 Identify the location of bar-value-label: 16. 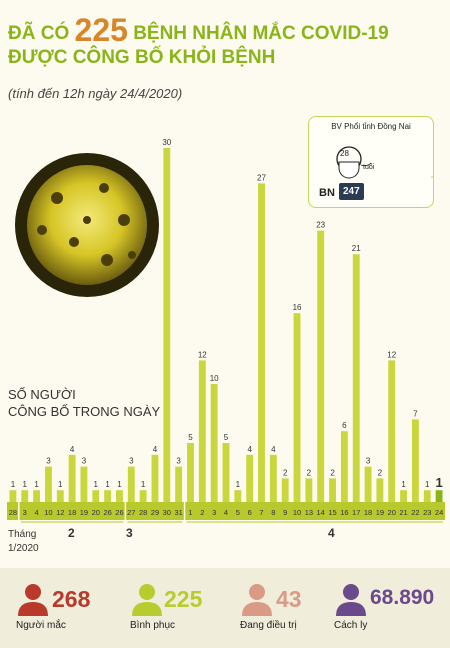
(297, 307).